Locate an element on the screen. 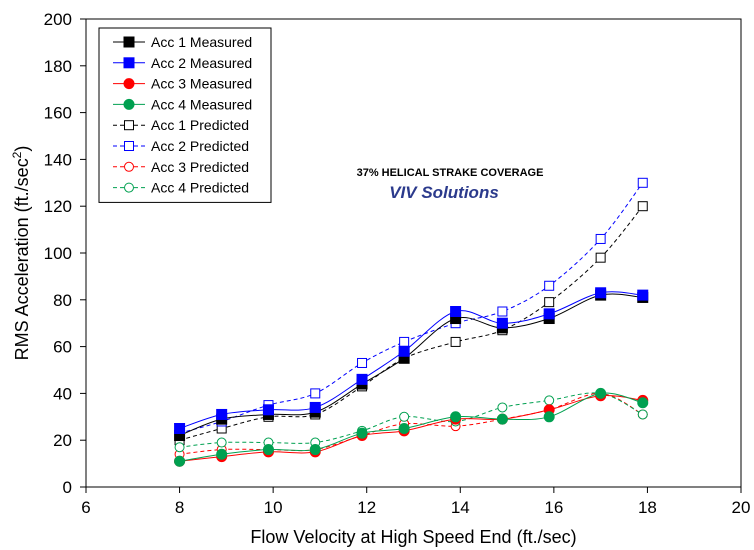  legend-label: Acc 3 Measured is located at coordinates (201, 84).